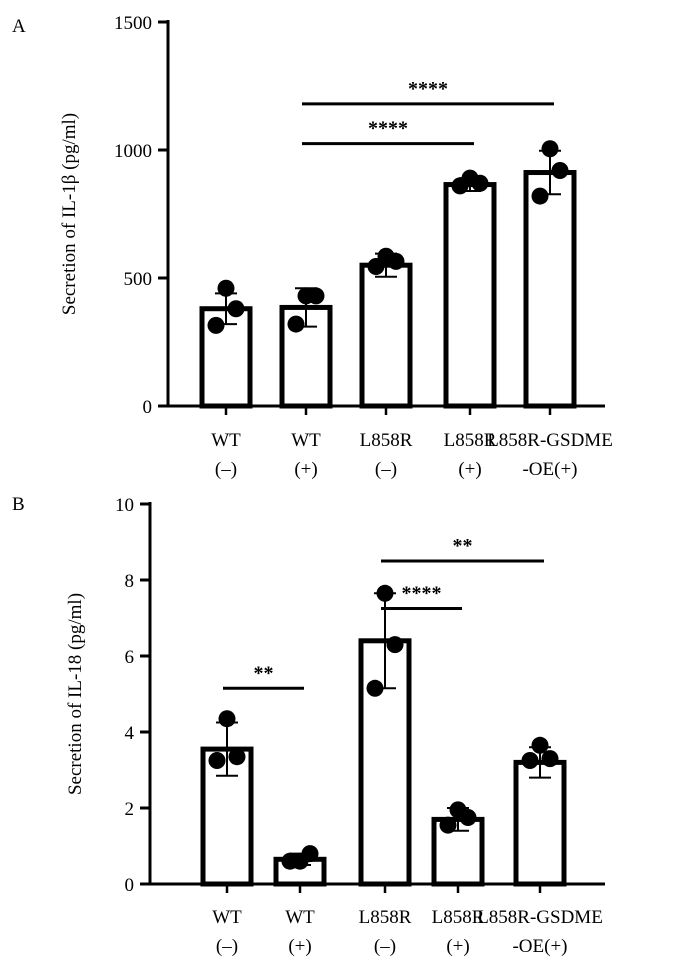 The width and height of the screenshot is (700, 966). What do you see at coordinates (124, 505) in the screenshot?
I see `y-tick-label: 10` at bounding box center [124, 505].